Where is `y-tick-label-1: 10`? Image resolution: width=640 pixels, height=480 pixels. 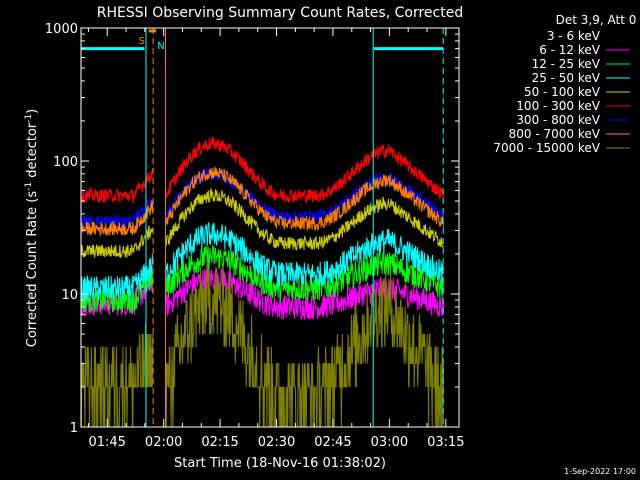
y-tick-label-1: 10 is located at coordinates (69, 295).